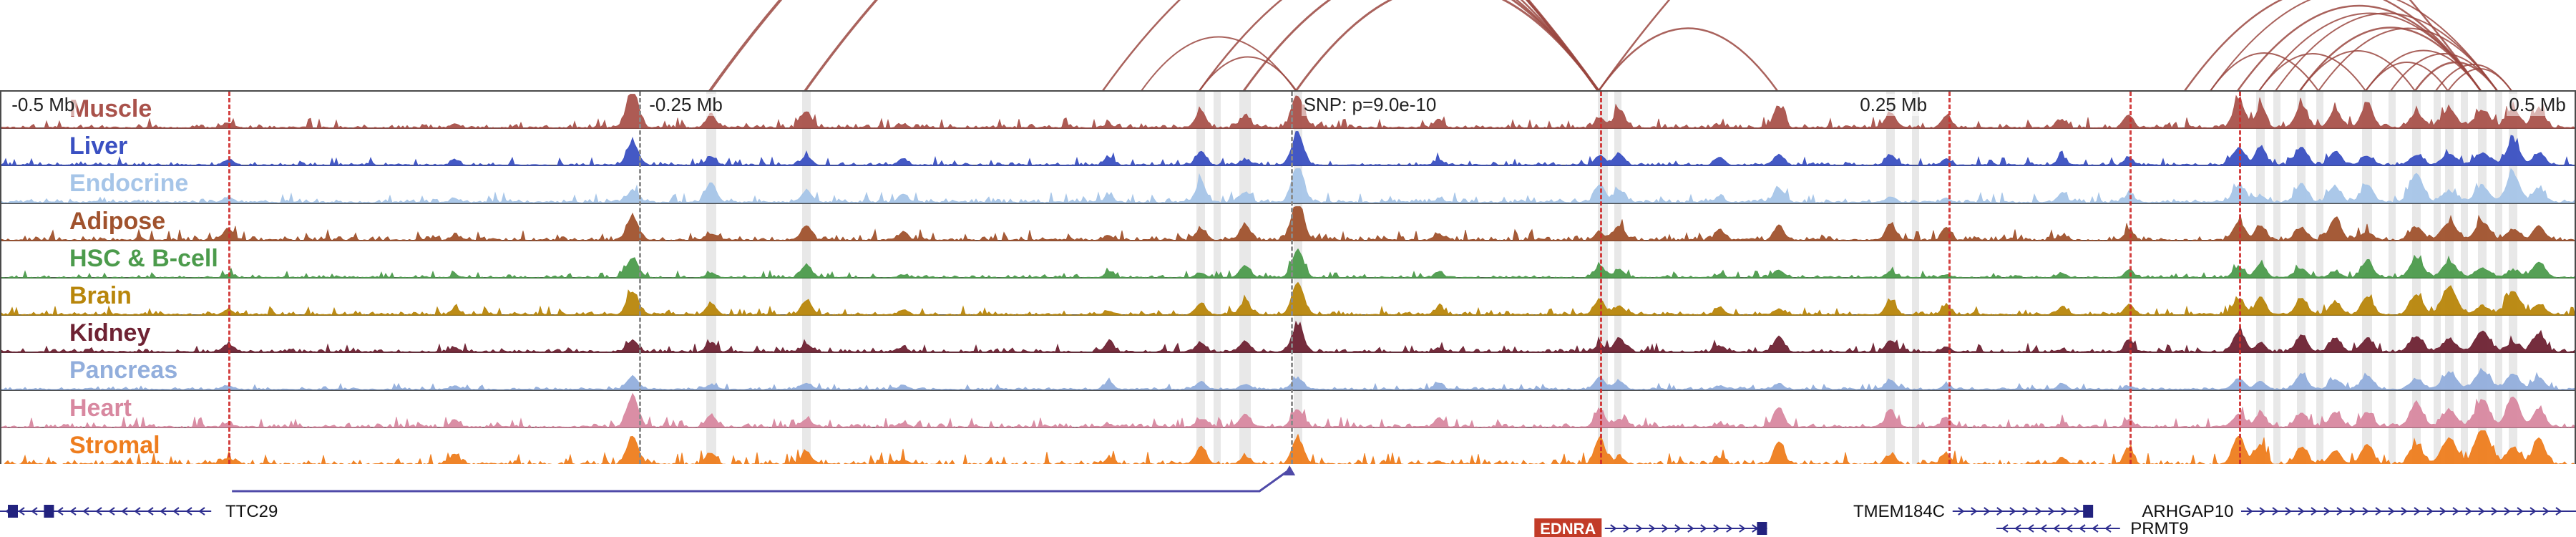  I want to click on gene-ednra: EDNRA, so click(1650, 527).